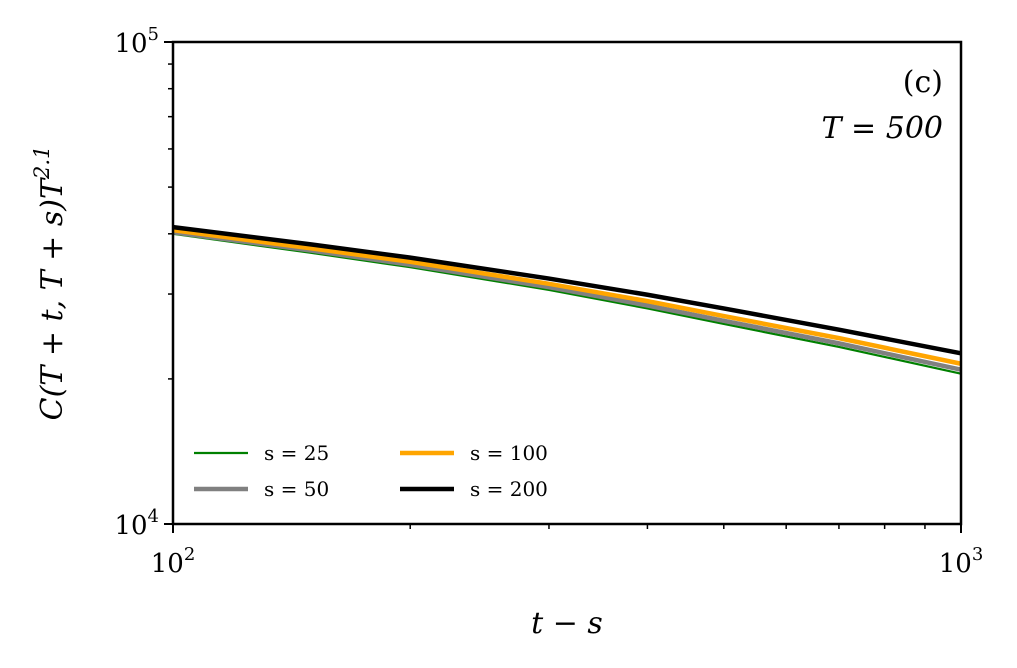 The height and width of the screenshot is (668, 1017). Describe the element at coordinates (961, 561) in the screenshot. I see `x-tick-label: 10³` at that location.